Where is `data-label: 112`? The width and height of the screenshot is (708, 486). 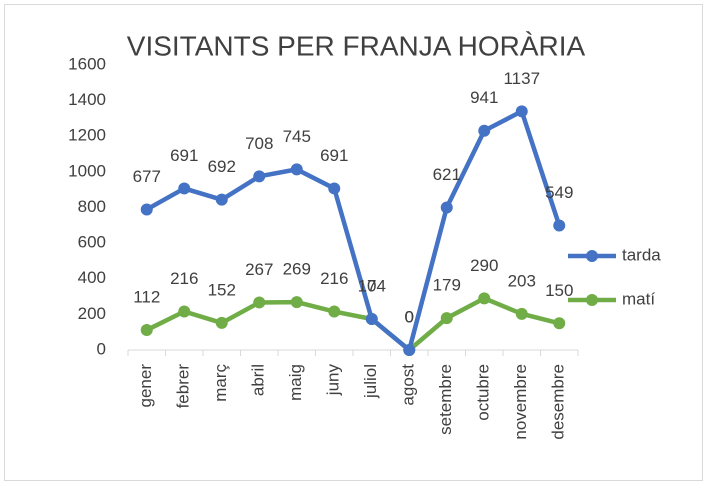
data-label: 112 is located at coordinates (146, 297).